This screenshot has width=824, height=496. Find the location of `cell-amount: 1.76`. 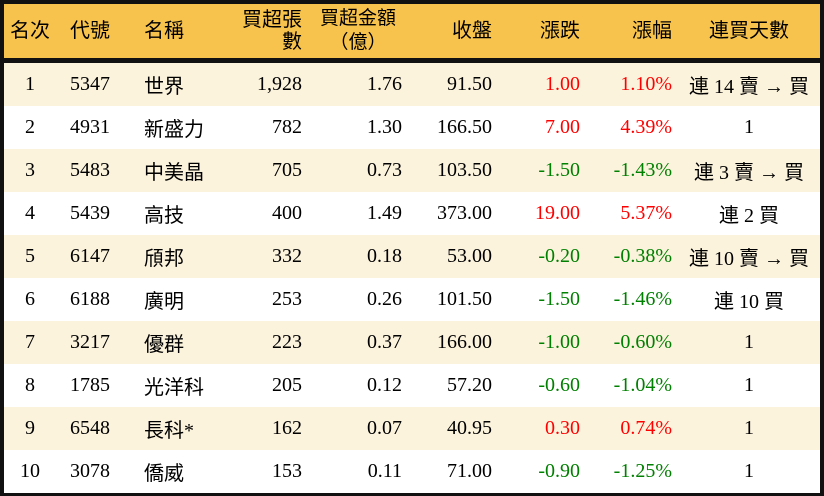

cell-amount: 1.76 is located at coordinates (384, 84).